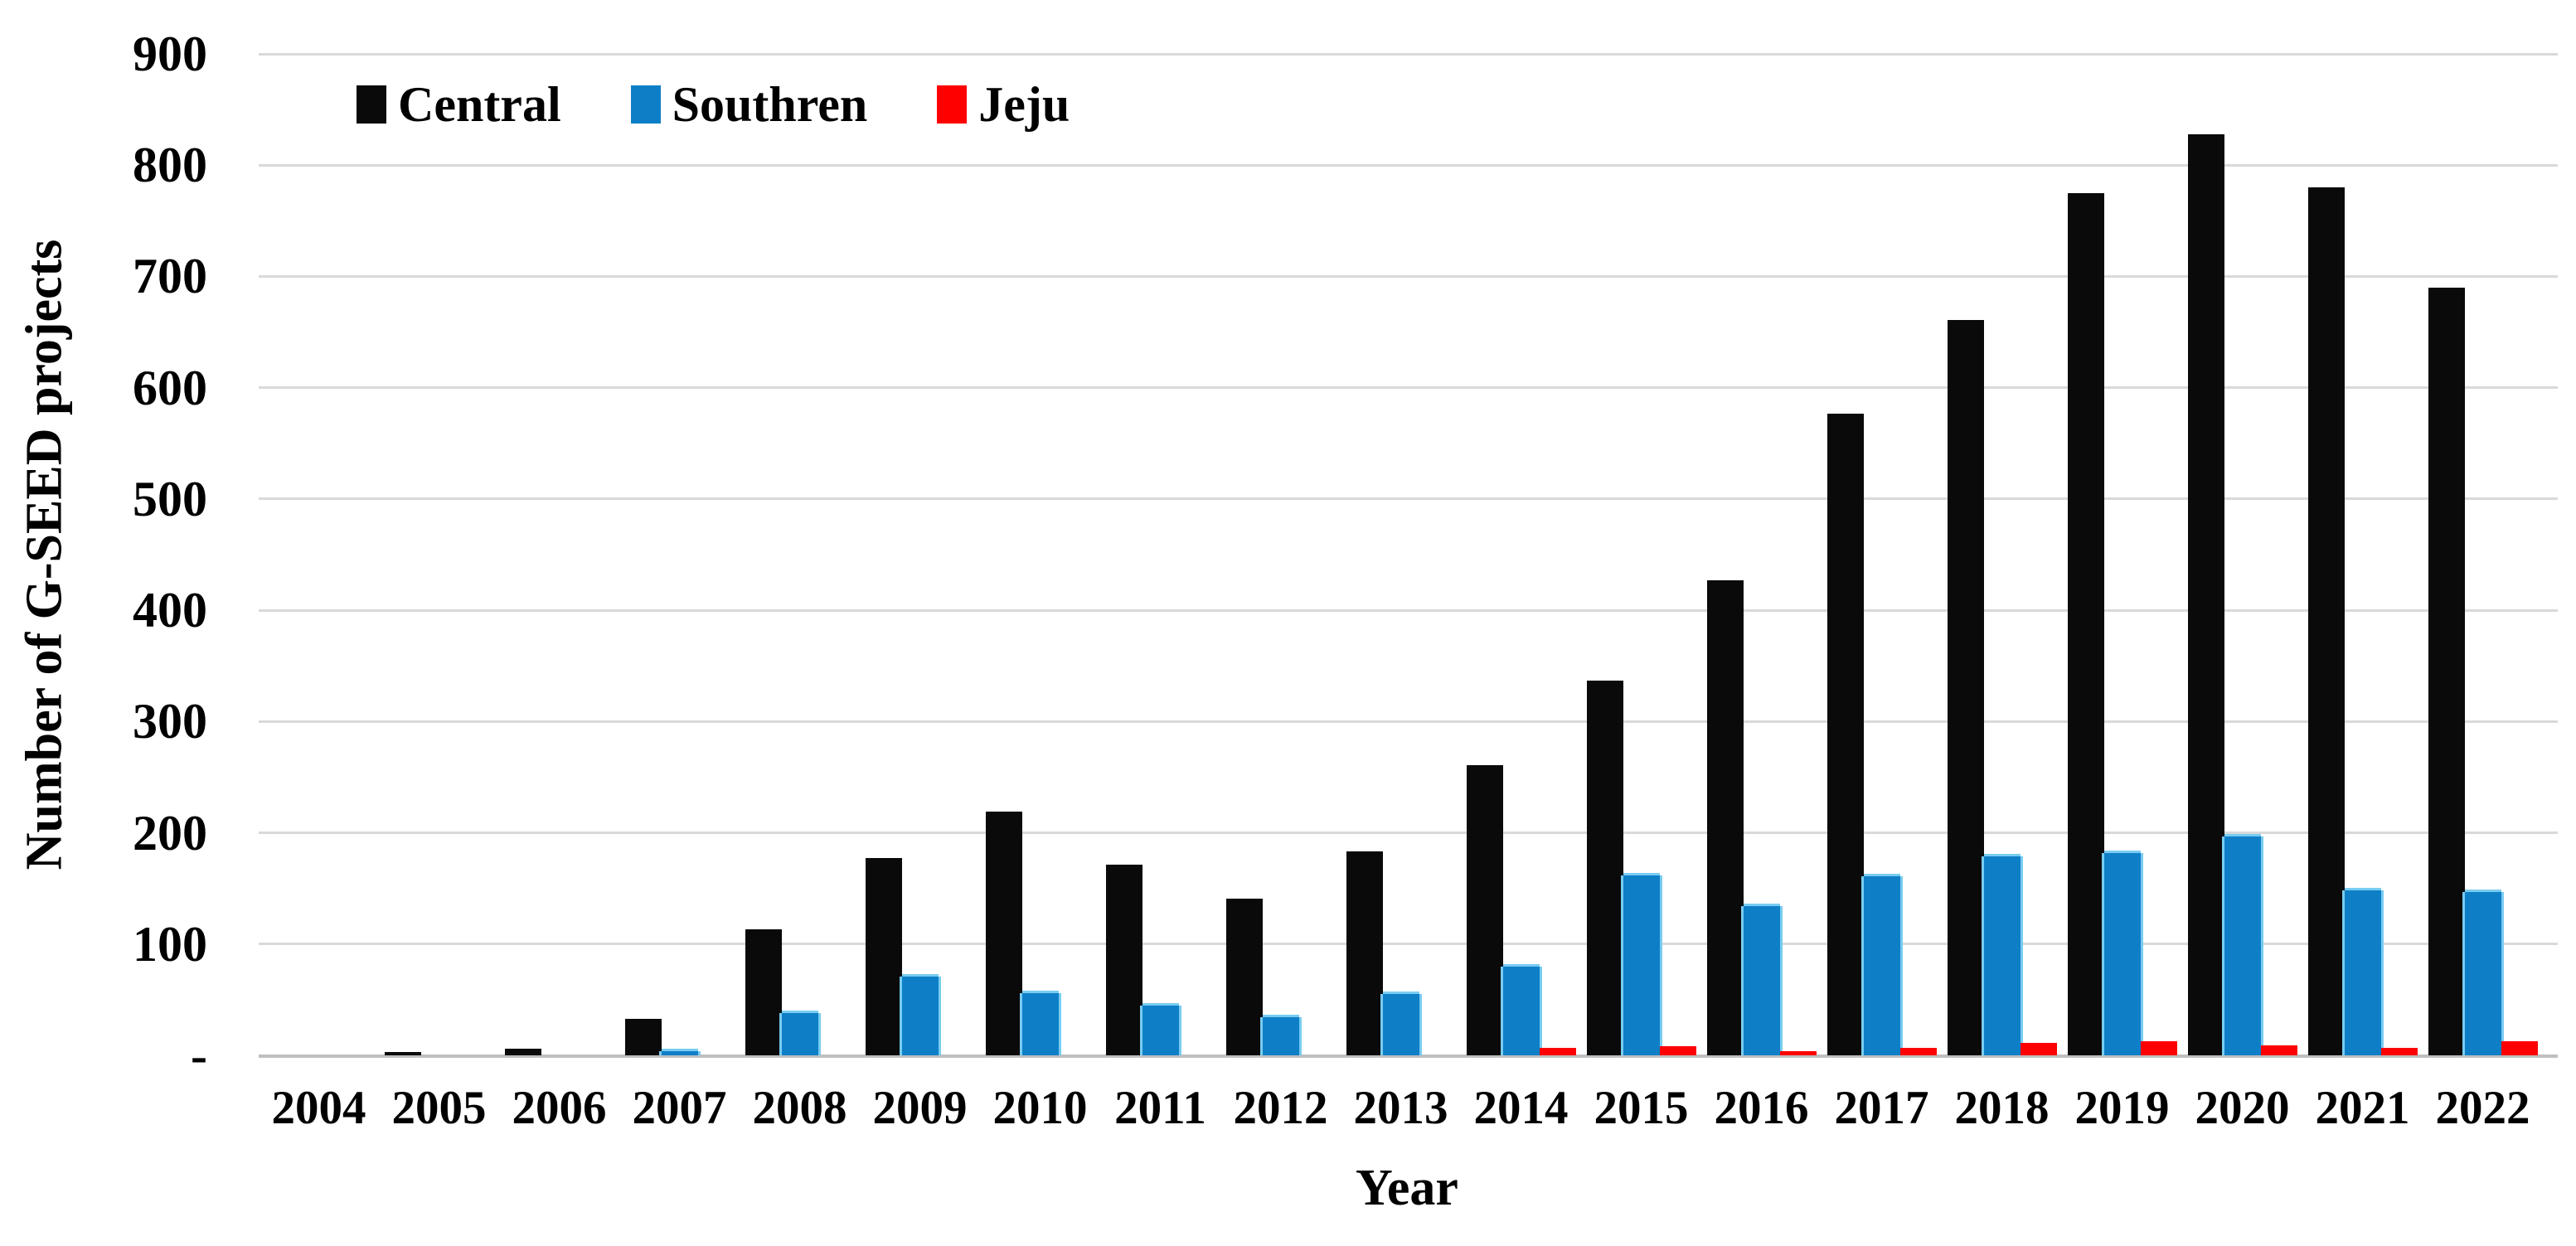 Image resolution: width=2576 pixels, height=1246 pixels. I want to click on bar-jeju-2022, so click(2519, 1048).